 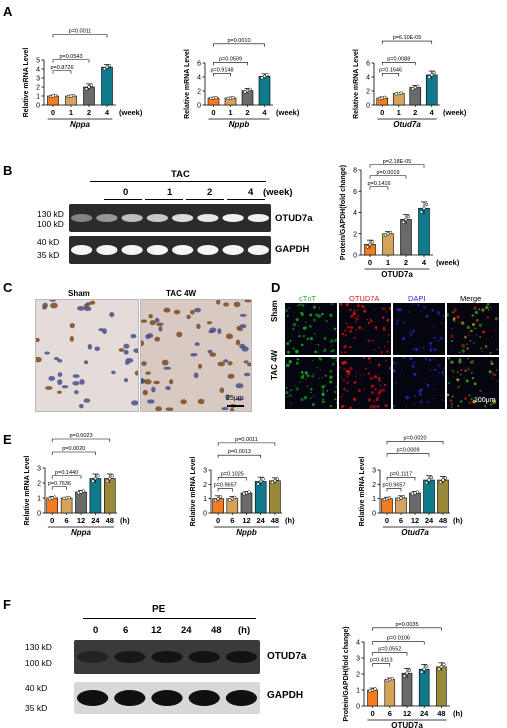 I want to click on p-value-label: p=0.1646, so click(x=390, y=70).